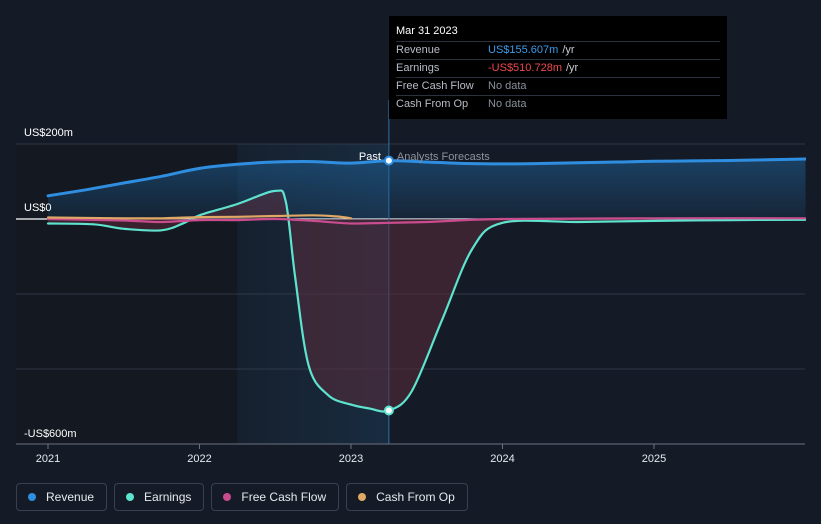  Describe the element at coordinates (415, 497) in the screenshot. I see `legend-label: Cash From Op` at that location.